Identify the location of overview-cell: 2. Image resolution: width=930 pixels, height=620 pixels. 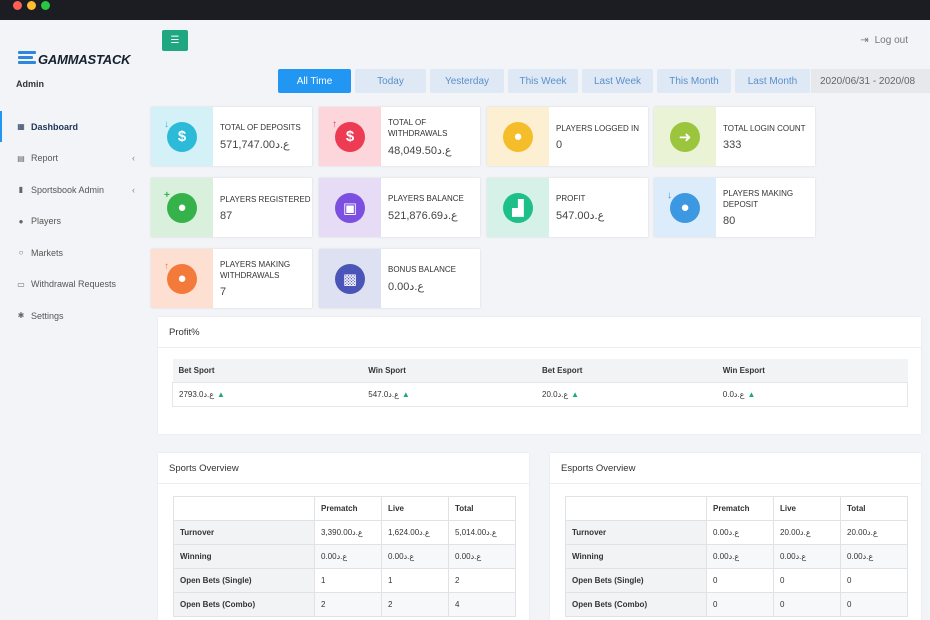
(348, 604).